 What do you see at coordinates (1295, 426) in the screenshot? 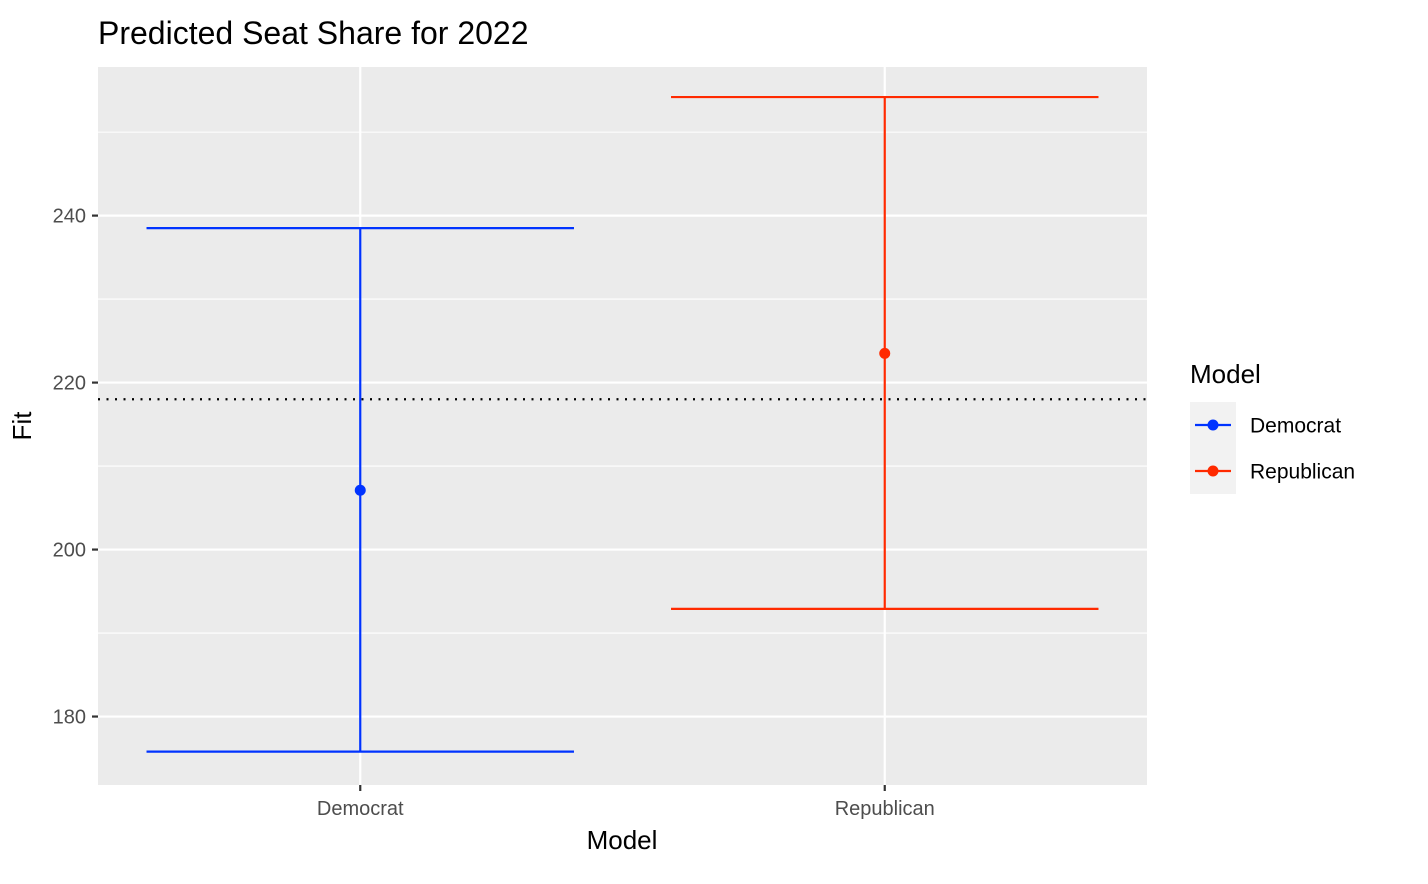
I see `legend-label: Democrat` at bounding box center [1295, 426].